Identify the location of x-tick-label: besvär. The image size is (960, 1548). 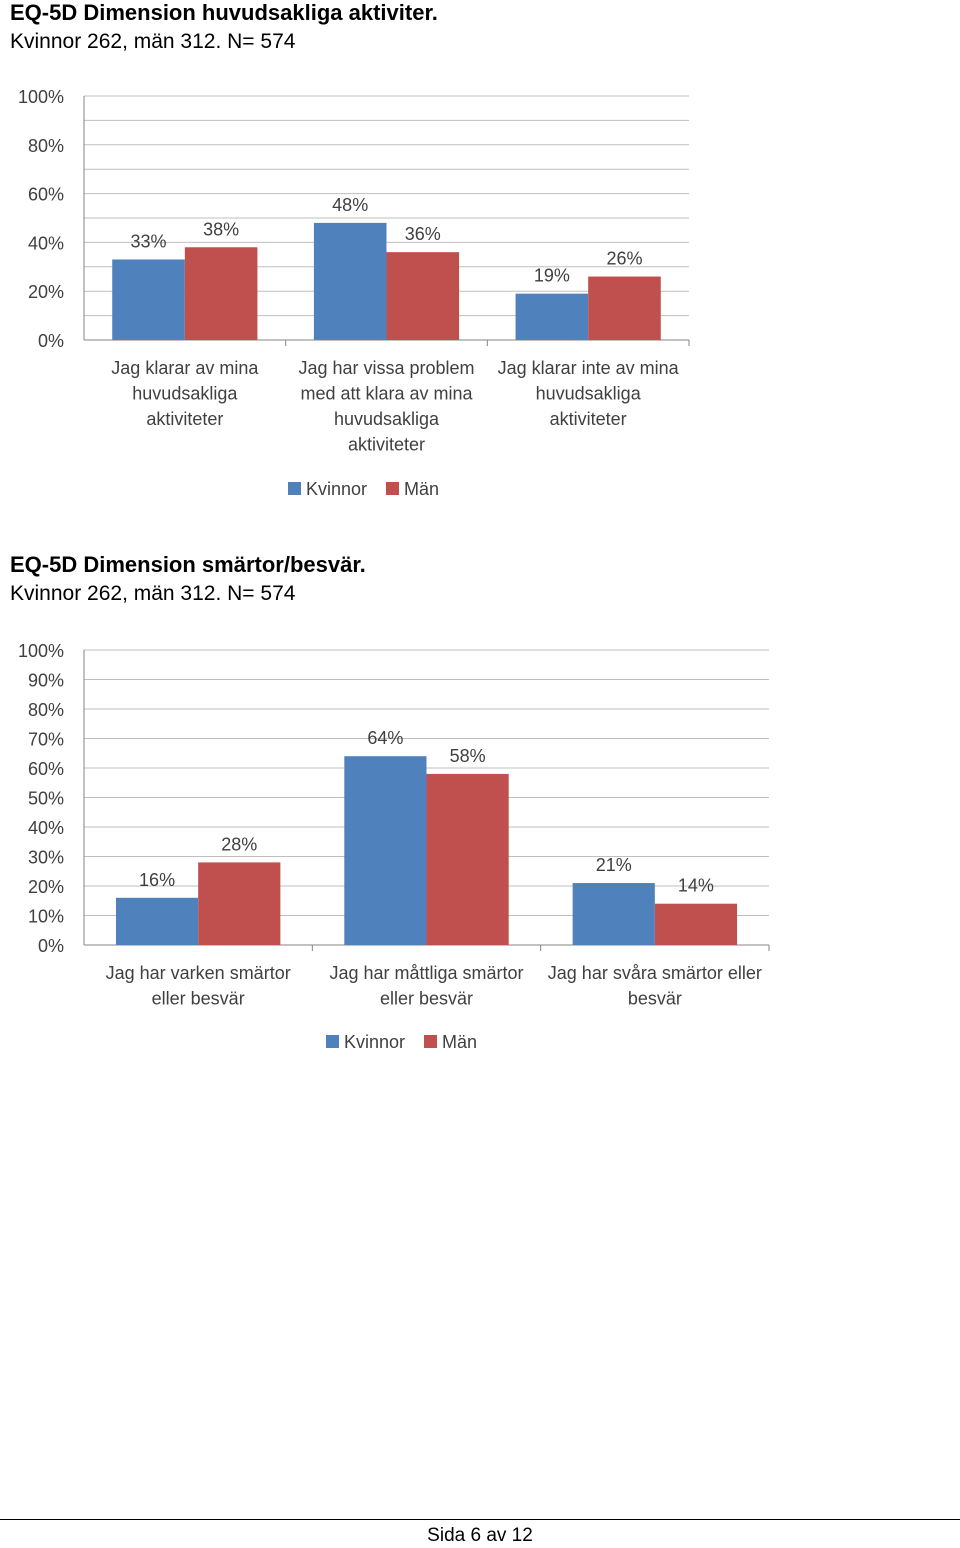
(655, 999).